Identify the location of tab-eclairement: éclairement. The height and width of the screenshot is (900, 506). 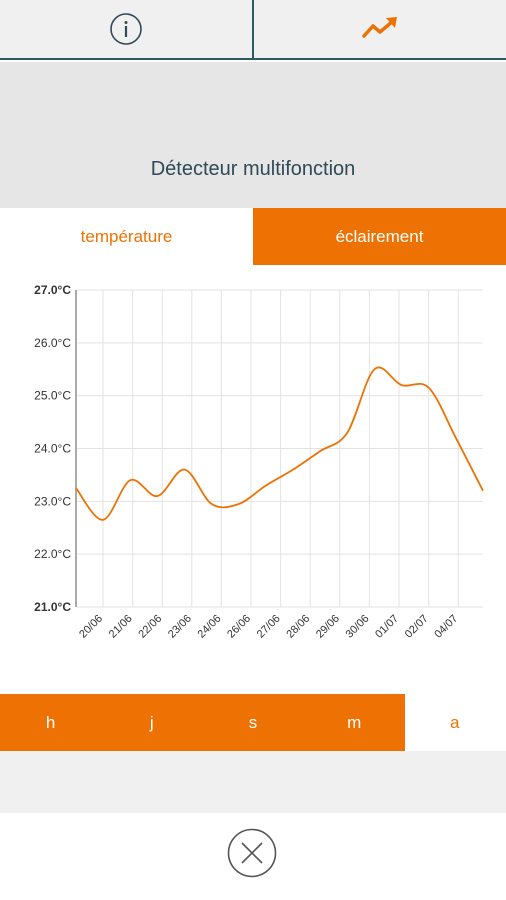
(379, 236).